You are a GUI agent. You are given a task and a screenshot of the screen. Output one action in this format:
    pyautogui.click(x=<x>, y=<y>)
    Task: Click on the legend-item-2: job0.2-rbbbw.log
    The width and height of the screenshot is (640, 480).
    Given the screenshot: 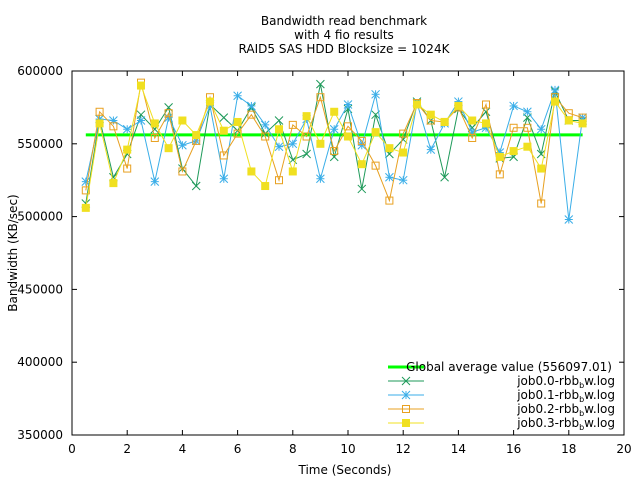 What is the action you would take?
    pyautogui.click(x=501, y=410)
    